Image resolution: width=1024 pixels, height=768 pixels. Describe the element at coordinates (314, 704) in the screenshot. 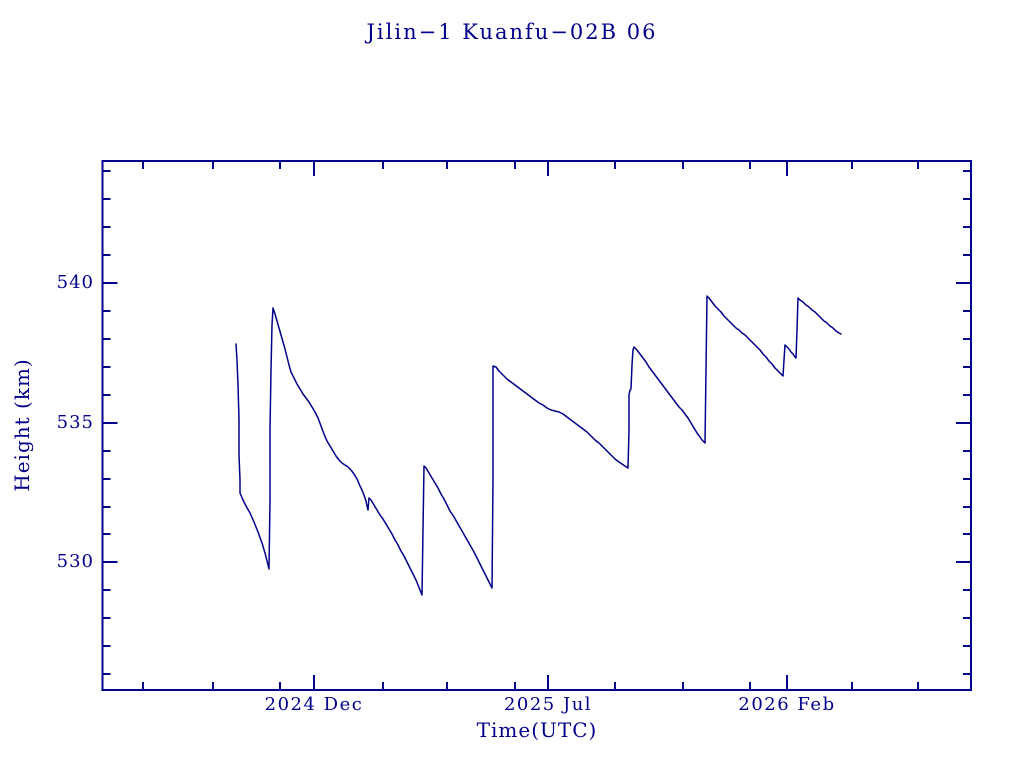

I see `x-tick-label: 2024 Dec` at that location.